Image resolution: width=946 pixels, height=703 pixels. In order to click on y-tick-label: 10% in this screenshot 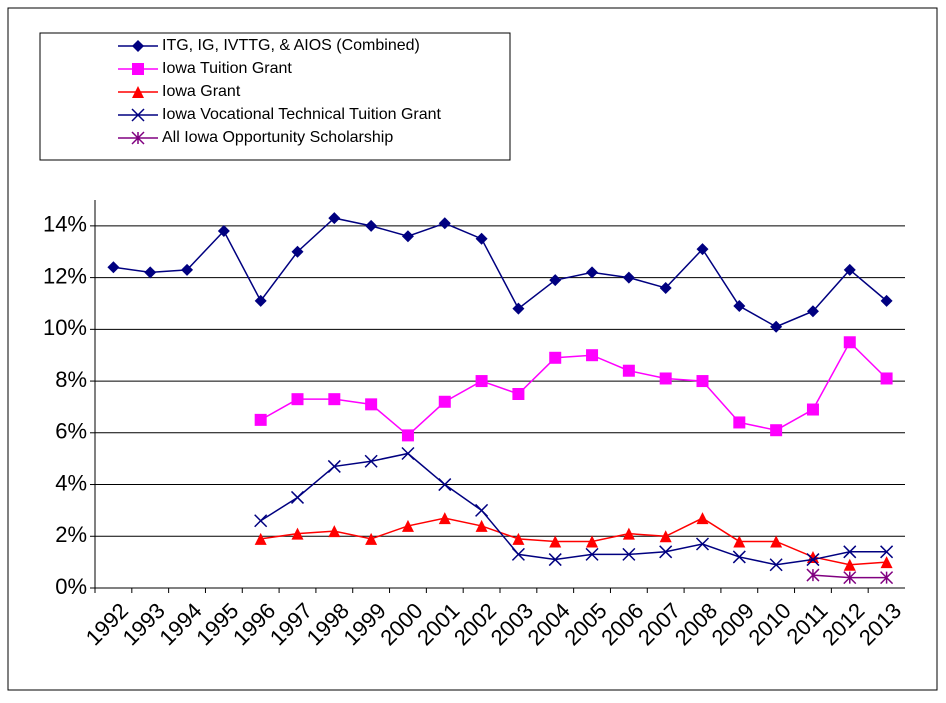, I will do `click(65, 327)`.